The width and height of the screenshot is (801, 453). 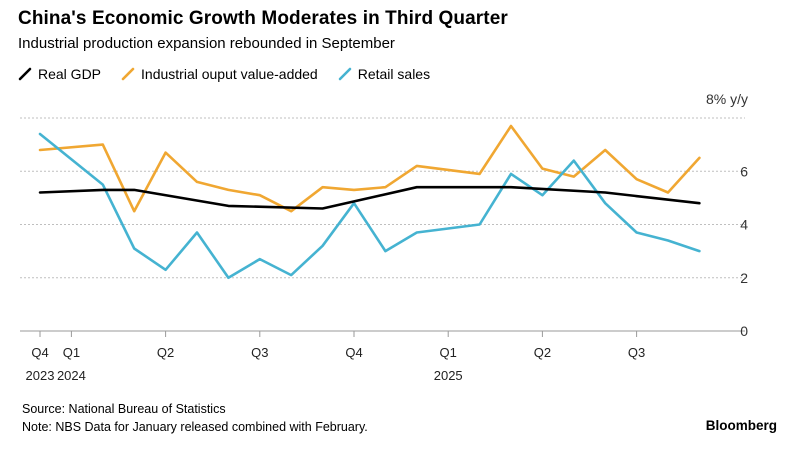 What do you see at coordinates (727, 99) in the screenshot?
I see `y-tick-label: 8% y/y` at bounding box center [727, 99].